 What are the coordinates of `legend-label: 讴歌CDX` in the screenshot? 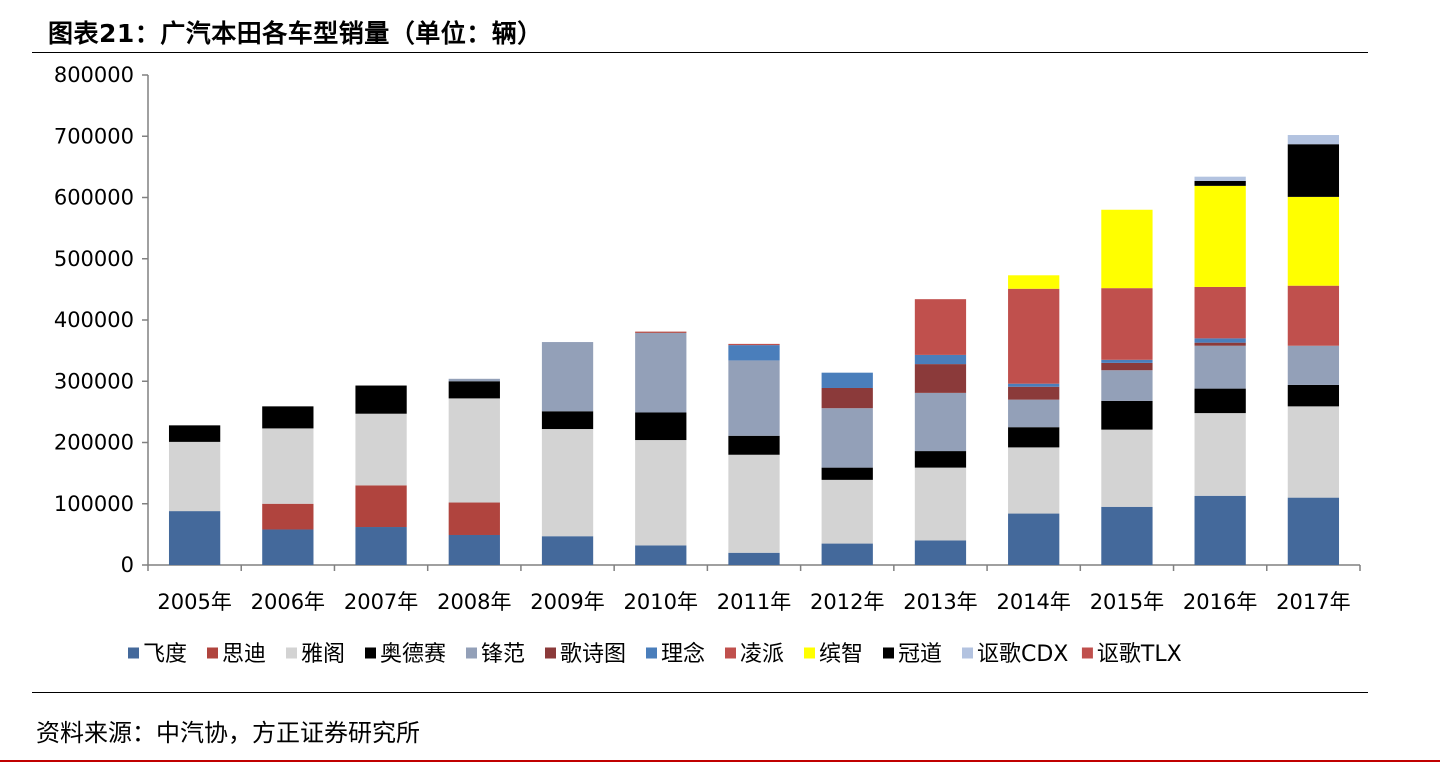 It's located at (1022, 654).